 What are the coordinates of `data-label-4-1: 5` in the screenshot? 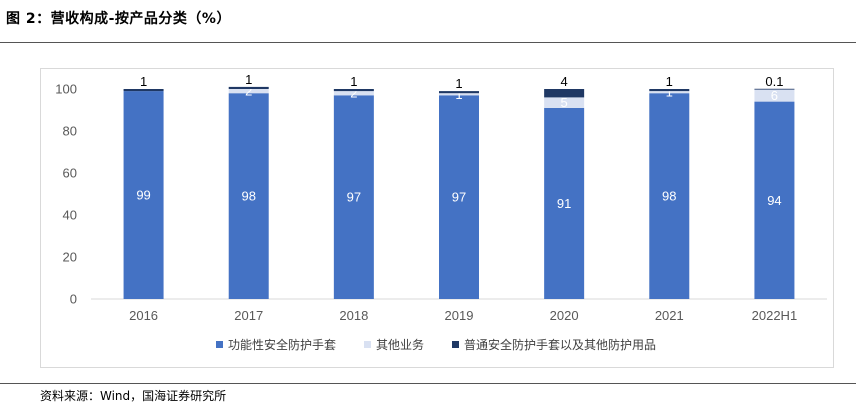 It's located at (564, 102).